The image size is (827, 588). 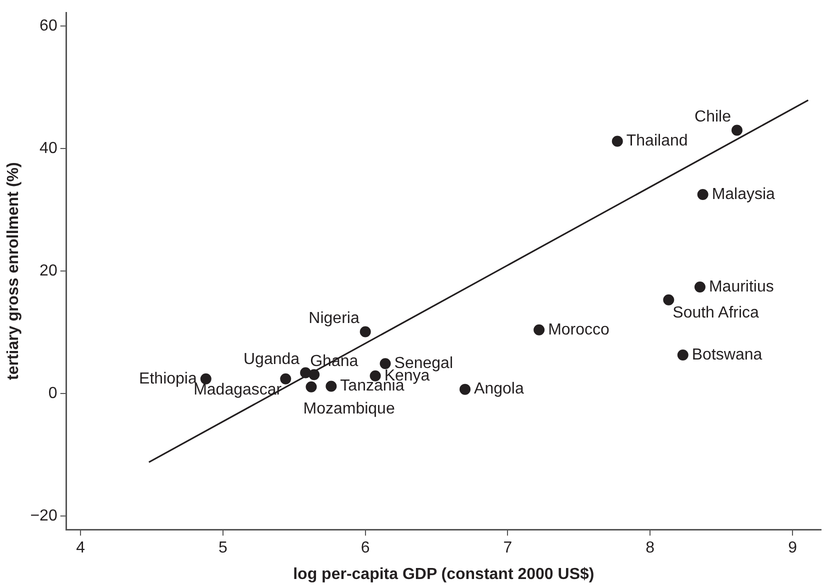 What do you see at coordinates (727, 355) in the screenshot?
I see `annotation: Botswana` at bounding box center [727, 355].